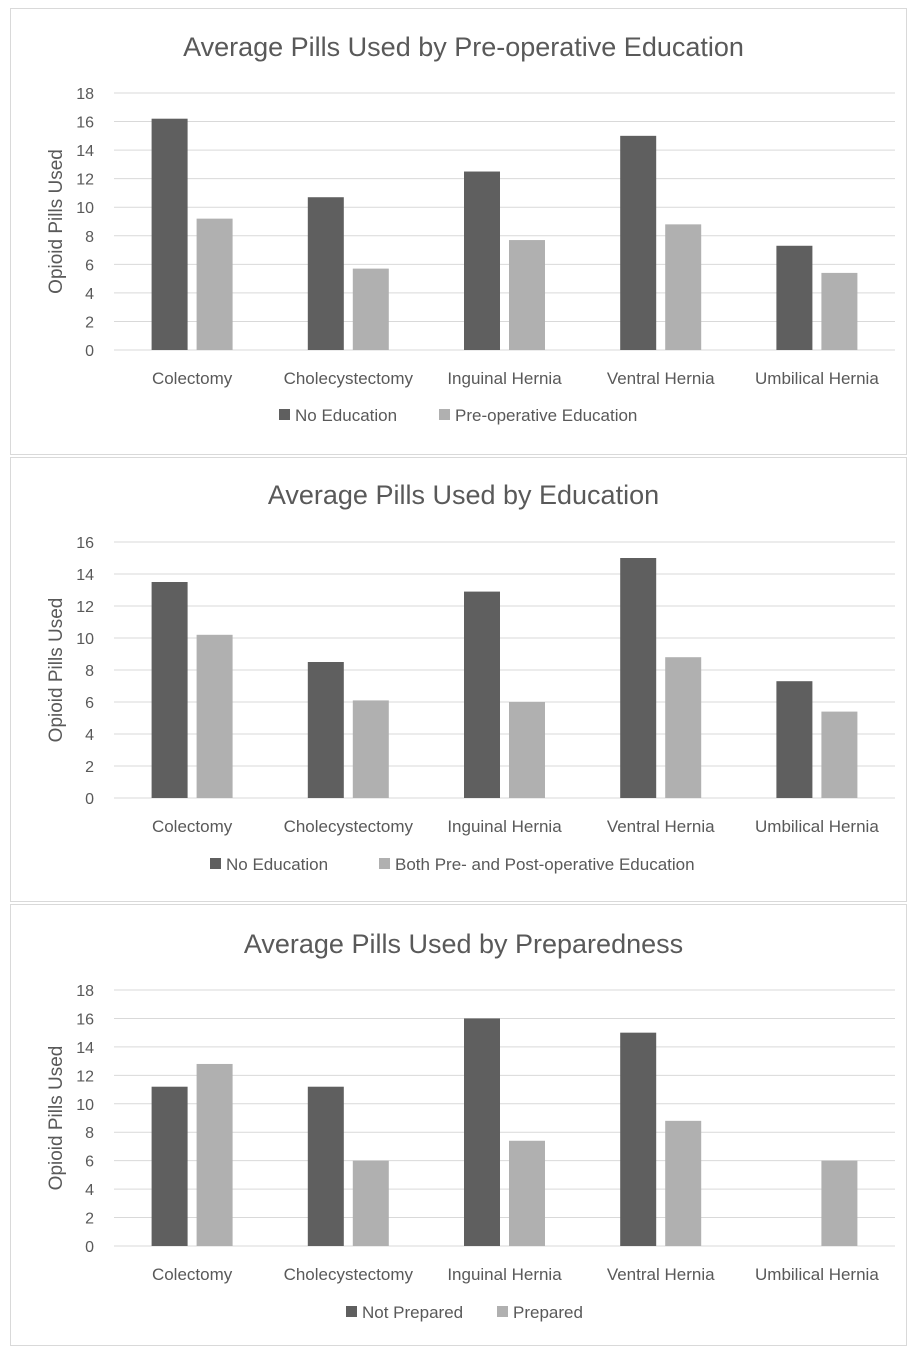  What do you see at coordinates (548, 1312) in the screenshot?
I see `legend-label: Prepared` at bounding box center [548, 1312].